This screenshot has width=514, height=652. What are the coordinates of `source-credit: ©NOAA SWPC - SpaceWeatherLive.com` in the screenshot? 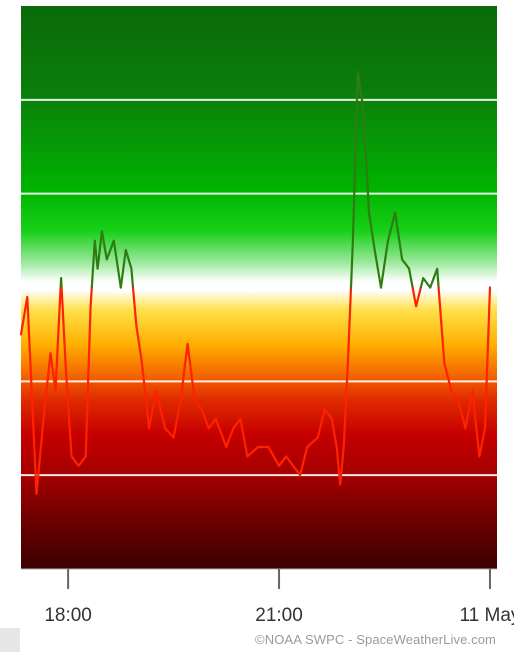 It's located at (375, 639).